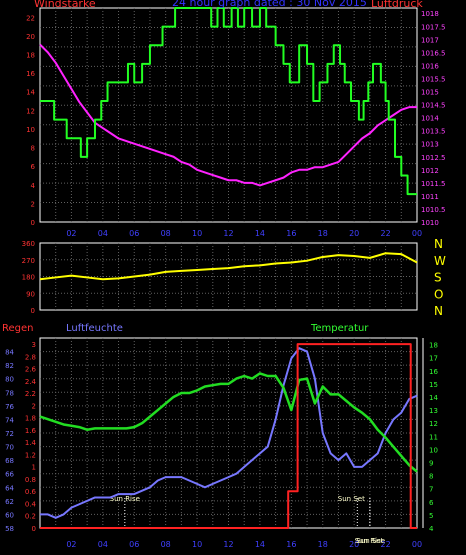 This screenshot has height=555, width=466. I want to click on wind-tick-label: 16, so click(30, 74).